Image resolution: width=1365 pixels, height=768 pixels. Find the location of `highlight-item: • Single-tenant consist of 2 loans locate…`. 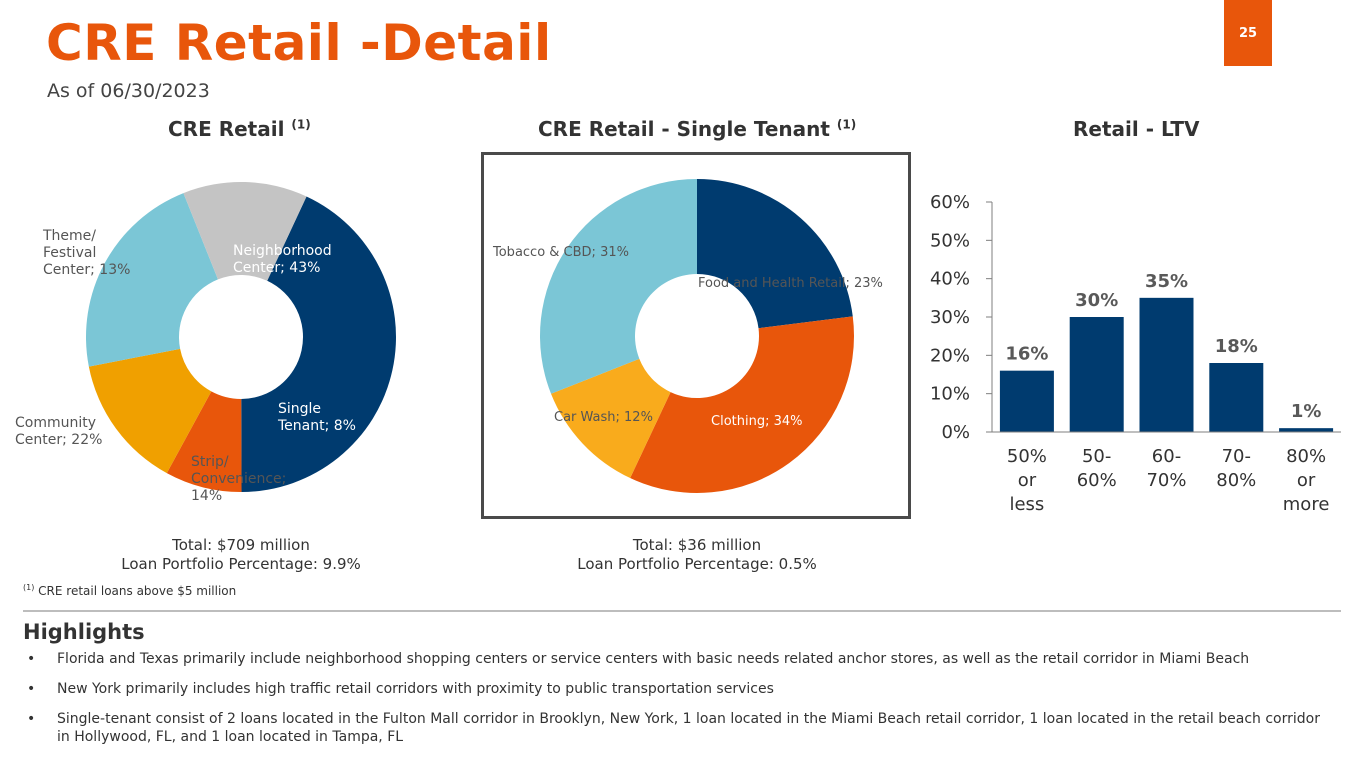

highlight-item: • Single-tenant consist of 2 loans locate… is located at coordinates (678, 728).